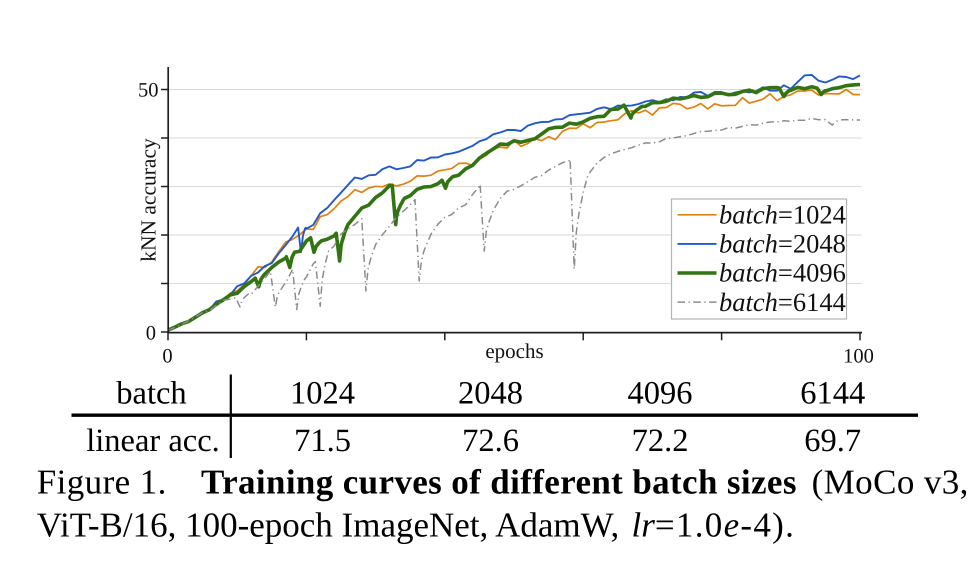 This screenshot has height=573, width=973. I want to click on svg-text: epochs, so click(514, 351).